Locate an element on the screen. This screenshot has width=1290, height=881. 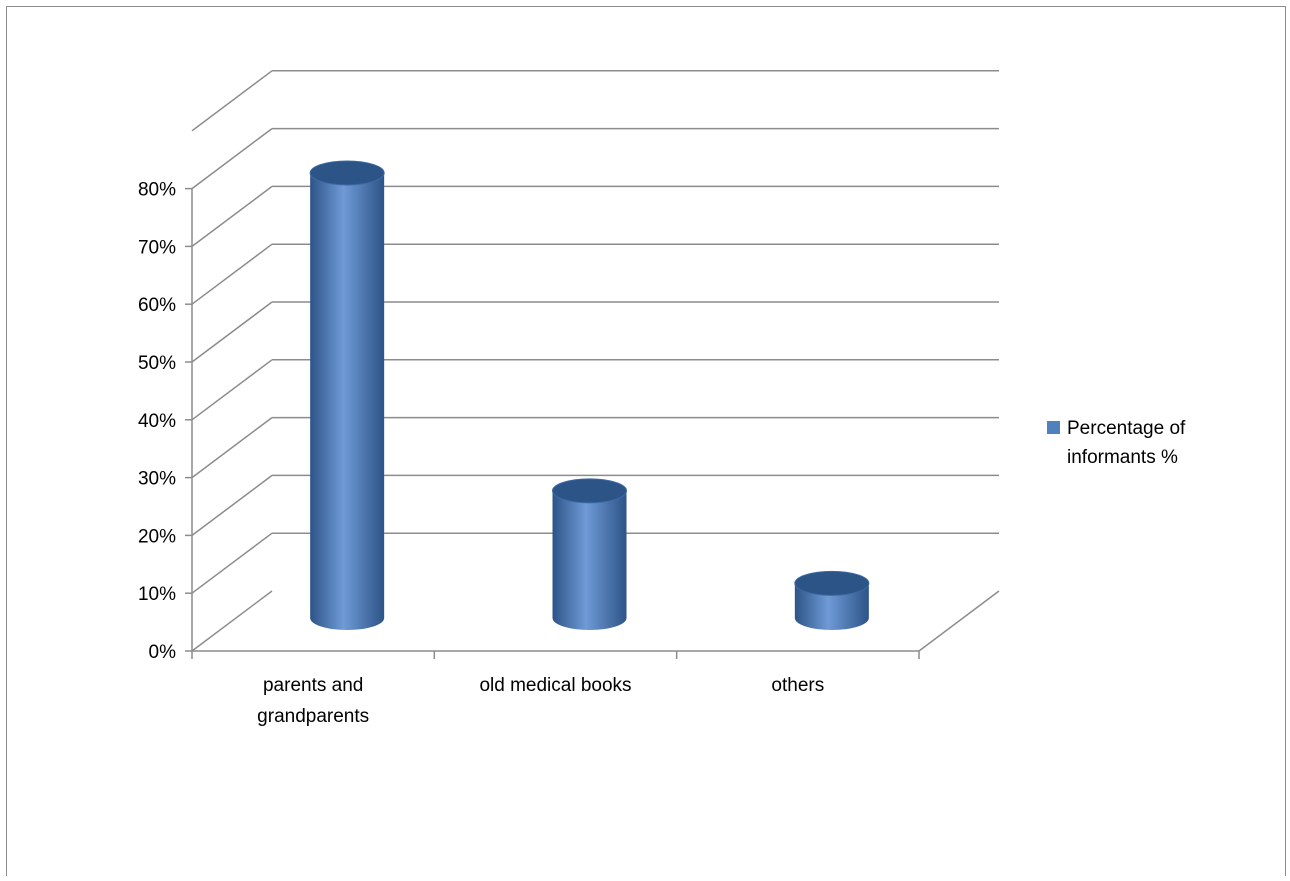
floor-edge is located at coordinates (959, 621).